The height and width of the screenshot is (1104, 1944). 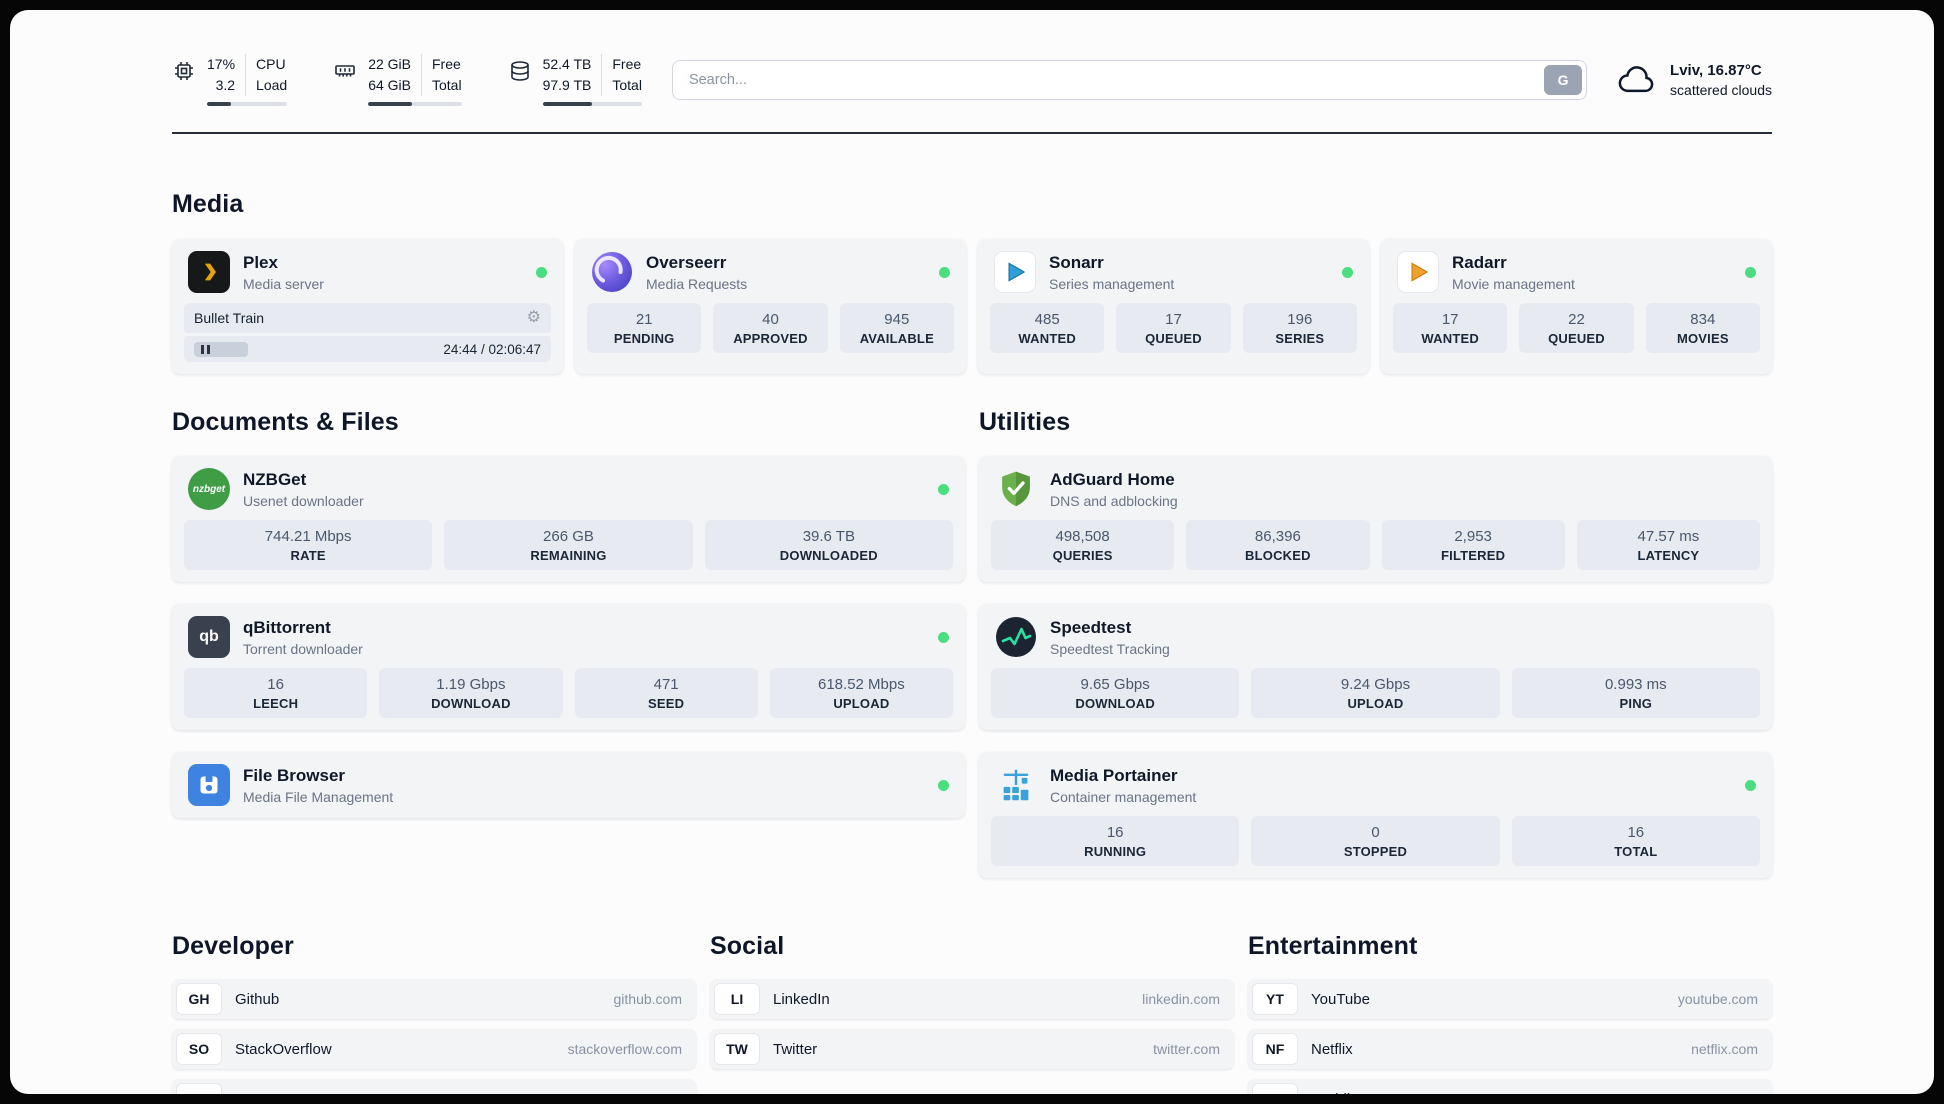 What do you see at coordinates (568, 785) in the screenshot?
I see `service-card-filebrowser: File Browser Media File Management` at bounding box center [568, 785].